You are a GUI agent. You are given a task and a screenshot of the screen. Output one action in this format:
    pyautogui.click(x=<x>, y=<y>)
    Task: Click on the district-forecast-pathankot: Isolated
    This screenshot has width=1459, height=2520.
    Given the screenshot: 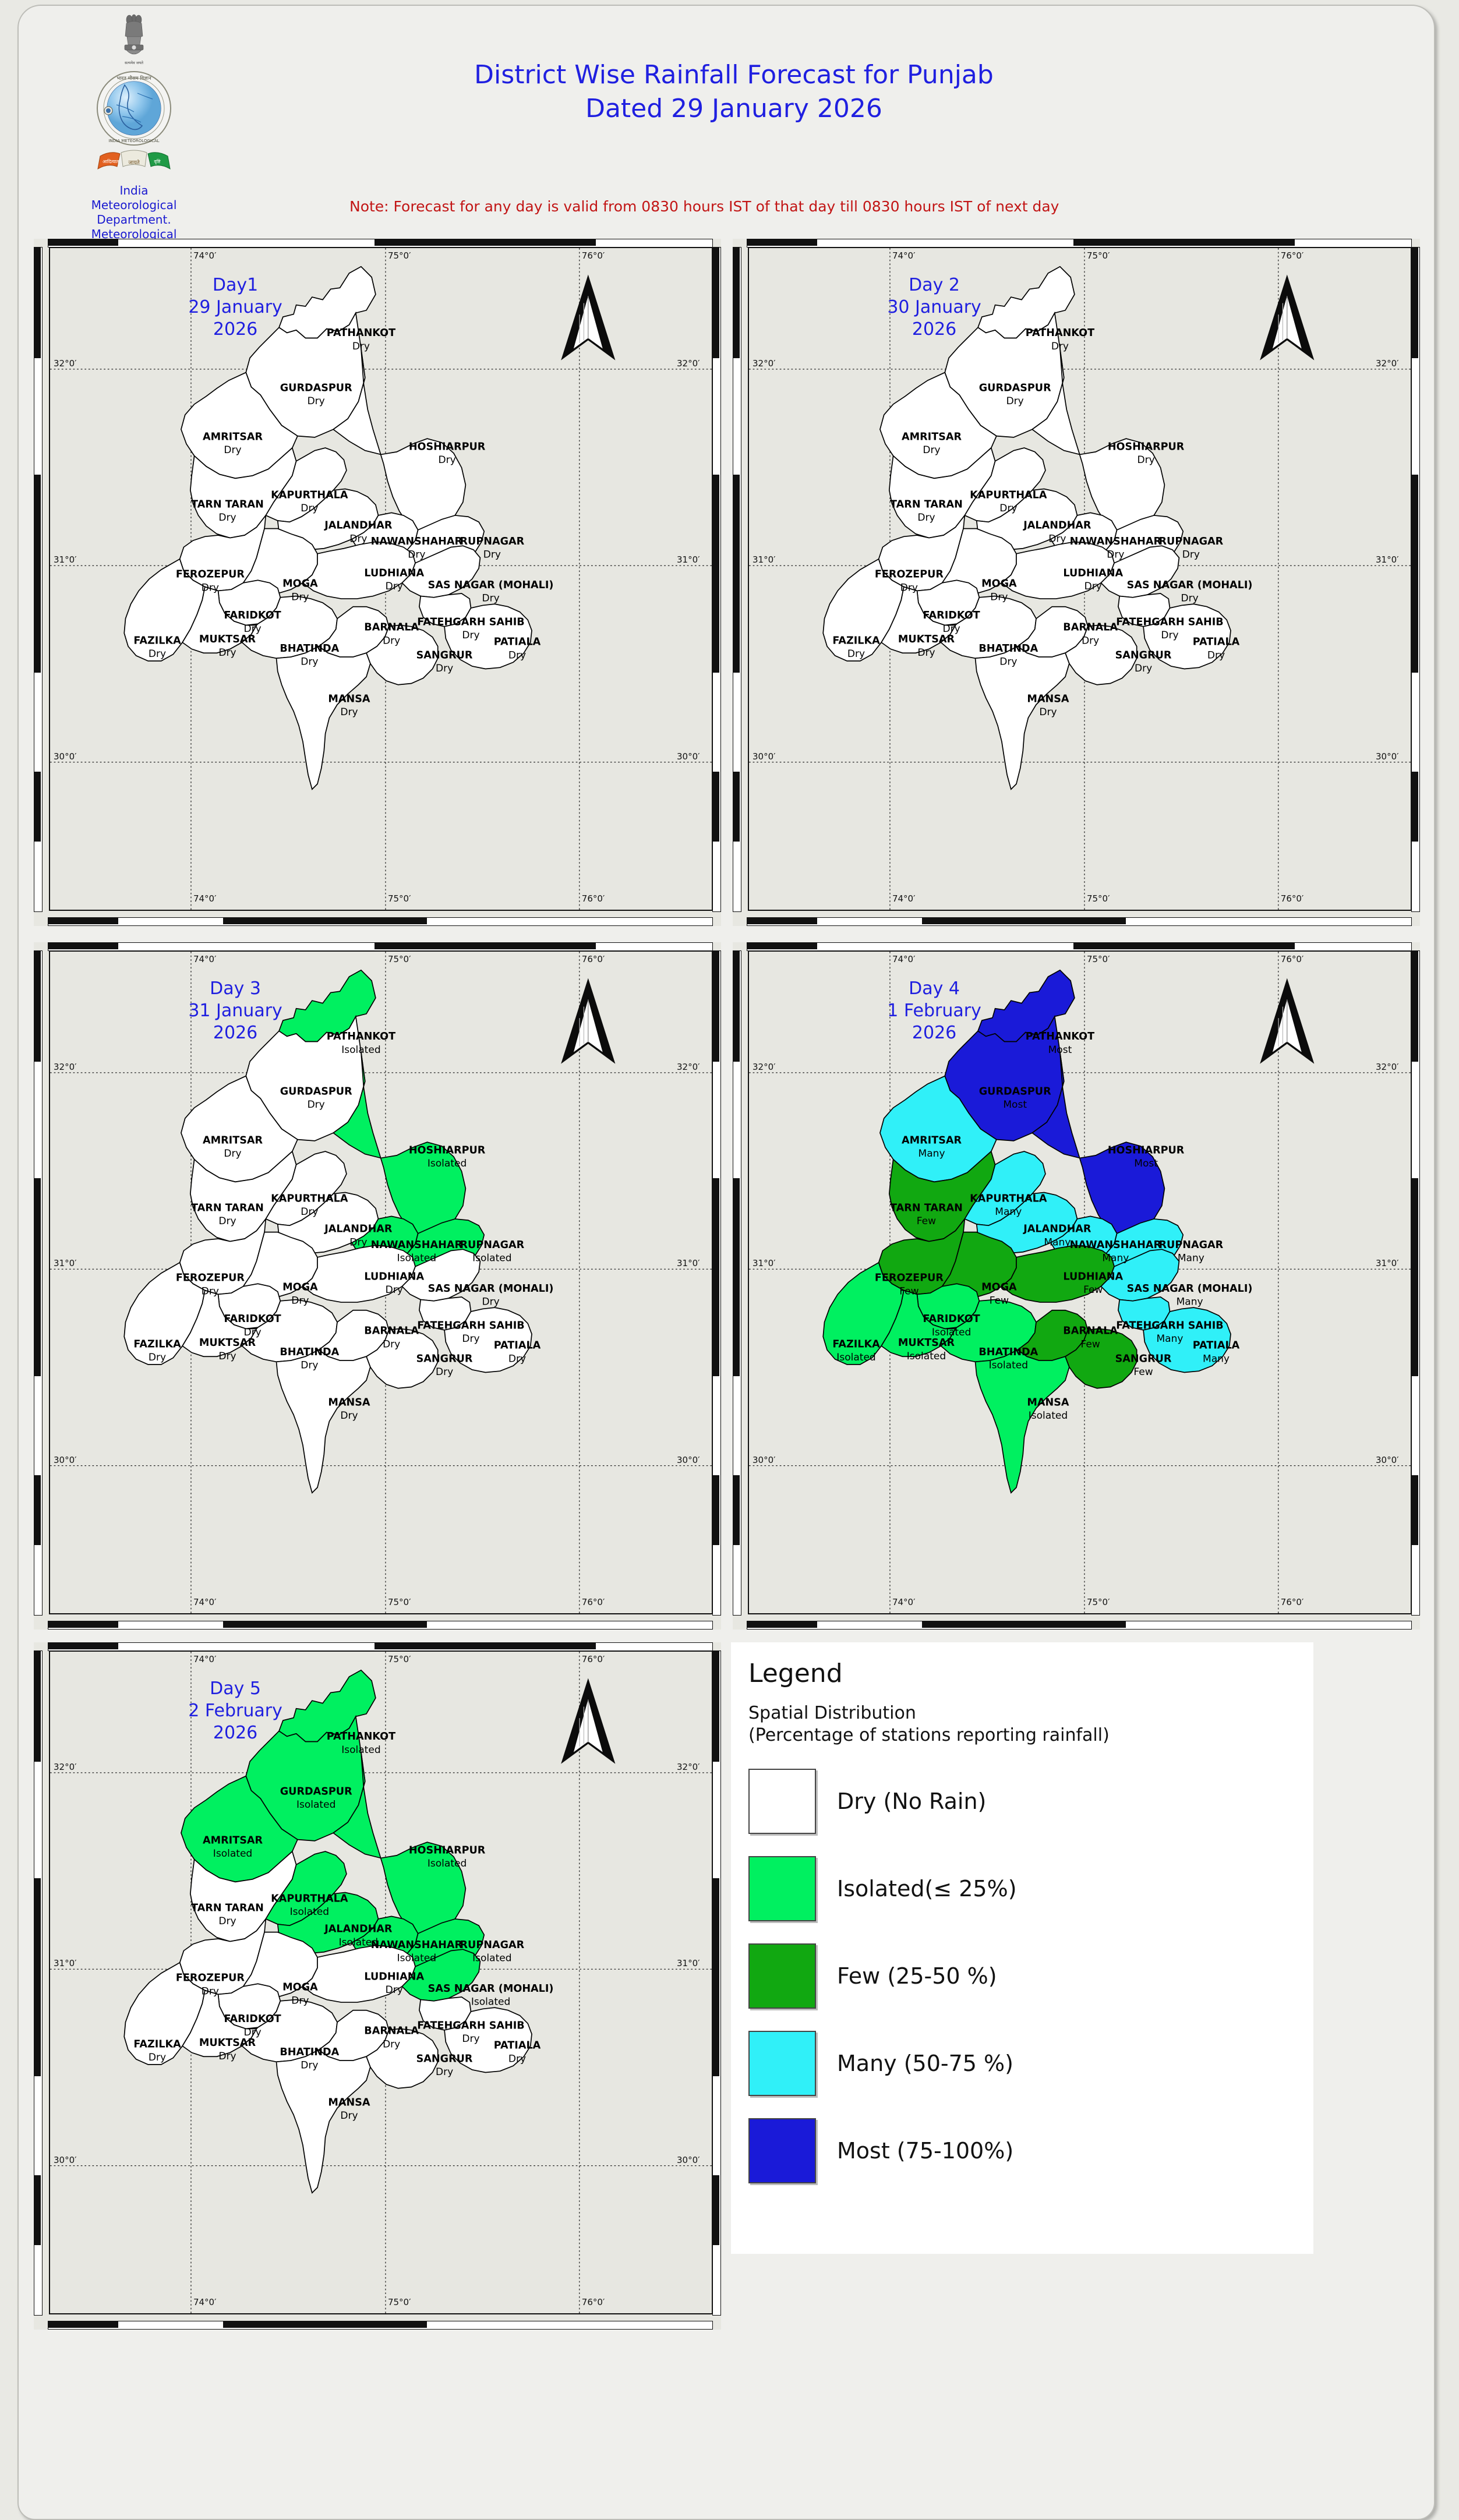 What is the action you would take?
    pyautogui.click(x=360, y=1050)
    